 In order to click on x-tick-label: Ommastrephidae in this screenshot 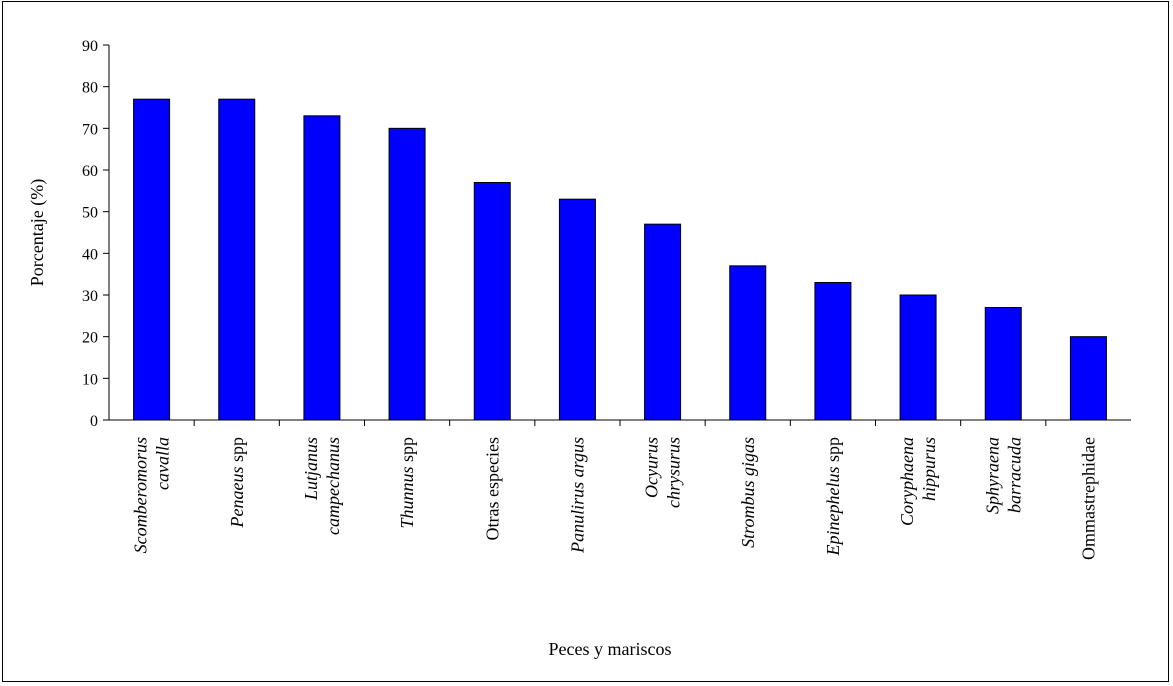, I will do `click(1088, 498)`.